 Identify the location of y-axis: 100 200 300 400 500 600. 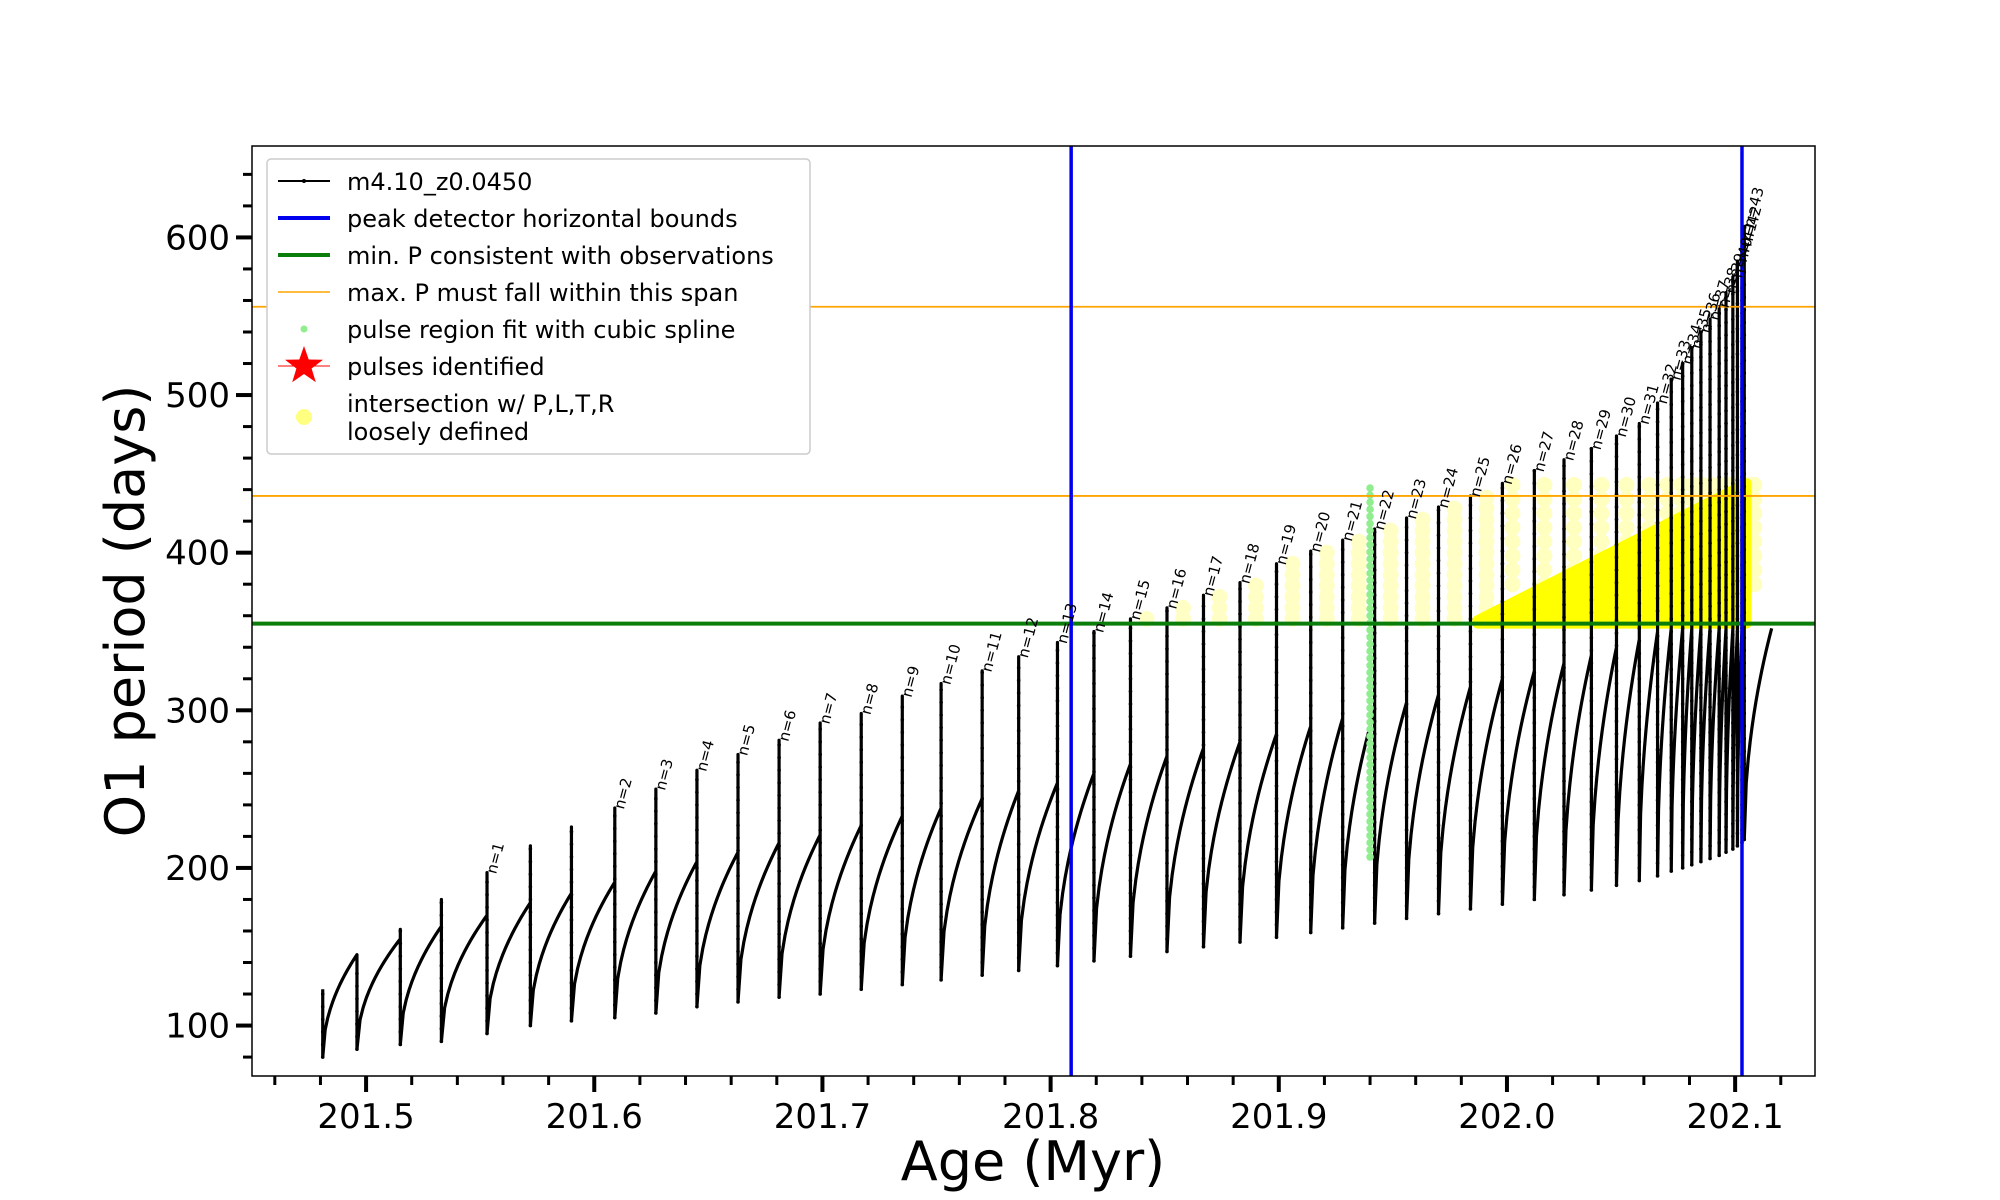
(208, 615).